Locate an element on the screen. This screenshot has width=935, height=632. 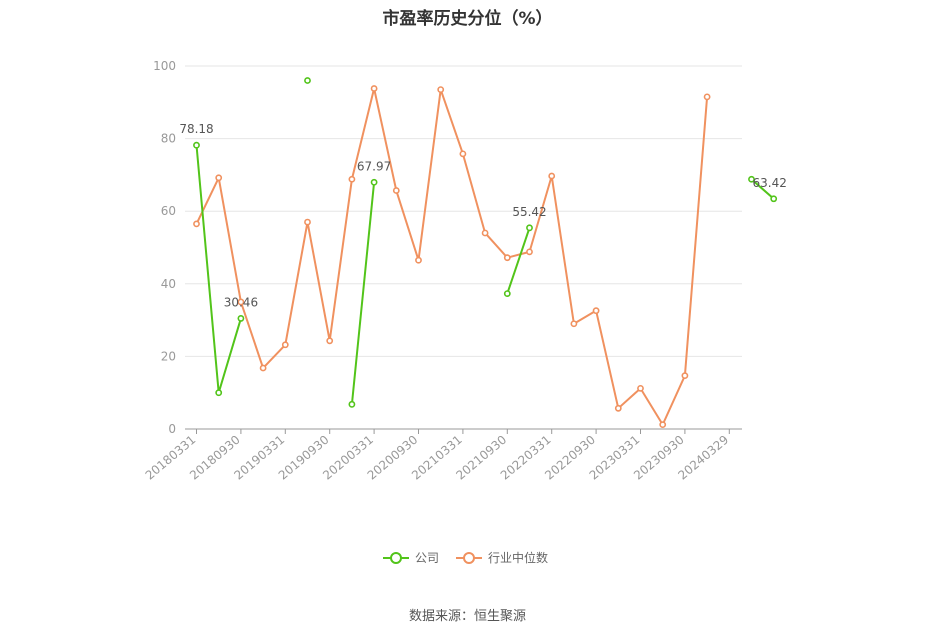
y-tick-label-100: 100 is located at coordinates (164, 66).